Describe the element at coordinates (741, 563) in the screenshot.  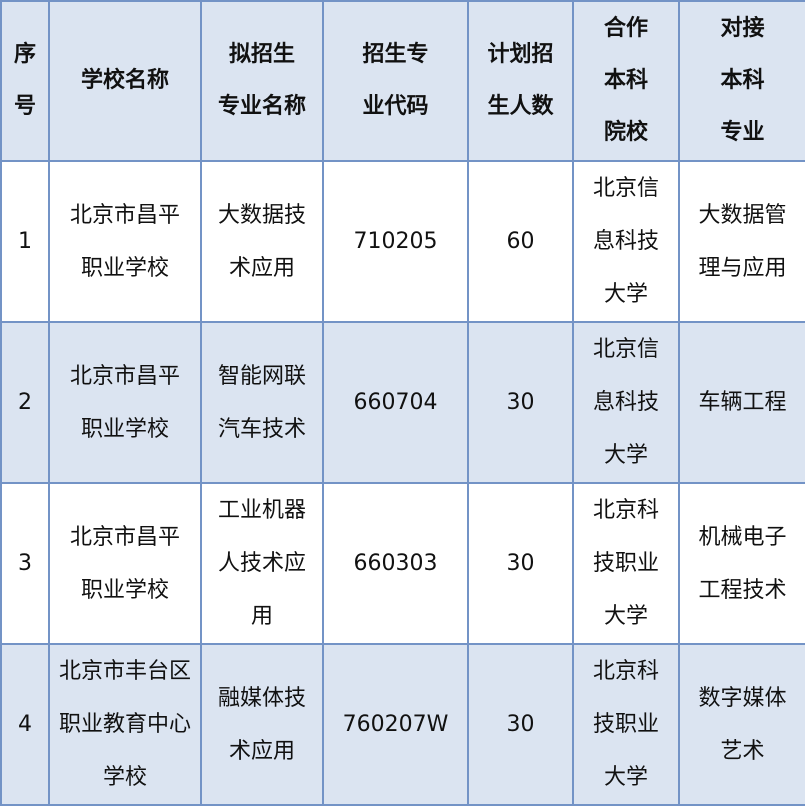
I see `cell-bachelor-major: 机械电子 工程技术` at that location.